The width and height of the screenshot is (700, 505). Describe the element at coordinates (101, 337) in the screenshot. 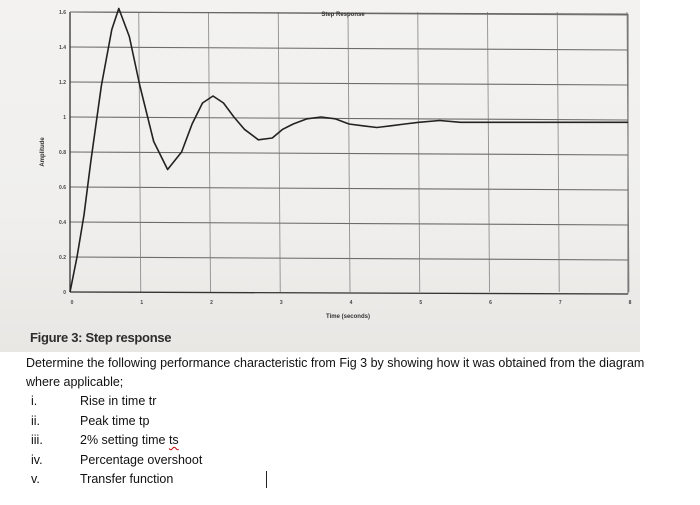

I see `figure-caption: Figure 3: Step response` at that location.